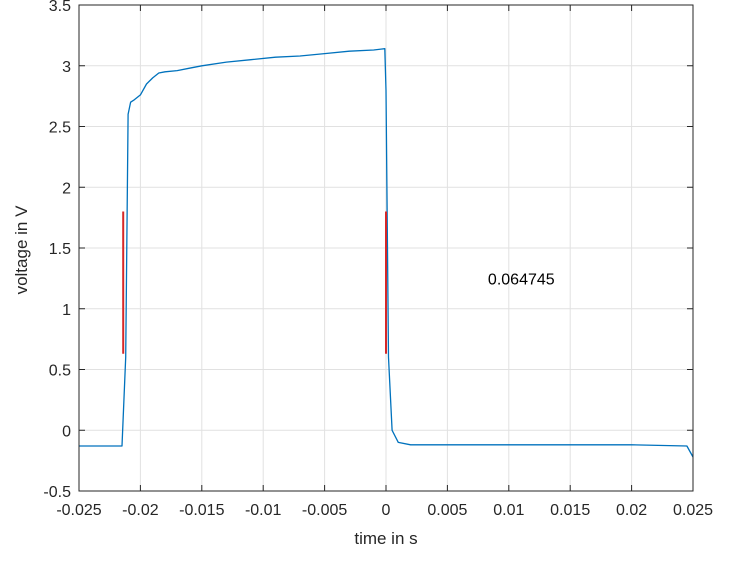  What do you see at coordinates (66, 310) in the screenshot?
I see `y-tick-label: 1` at bounding box center [66, 310].